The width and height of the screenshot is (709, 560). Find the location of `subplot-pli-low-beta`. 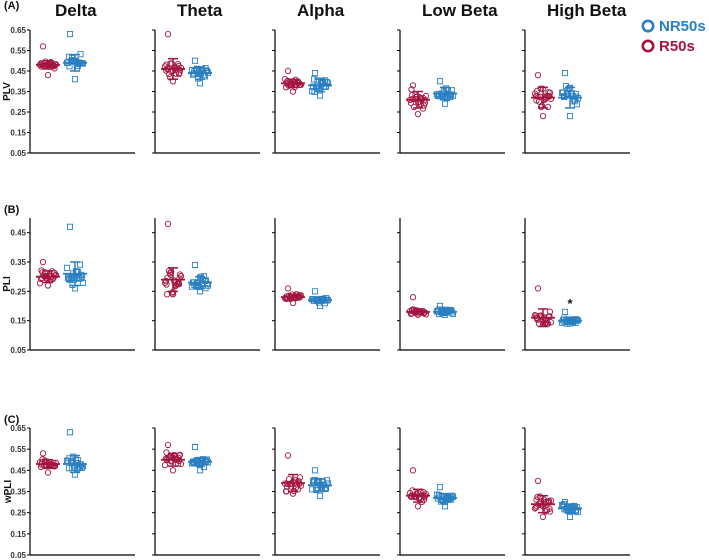

subplot-pli-low-beta is located at coordinates (451, 284).